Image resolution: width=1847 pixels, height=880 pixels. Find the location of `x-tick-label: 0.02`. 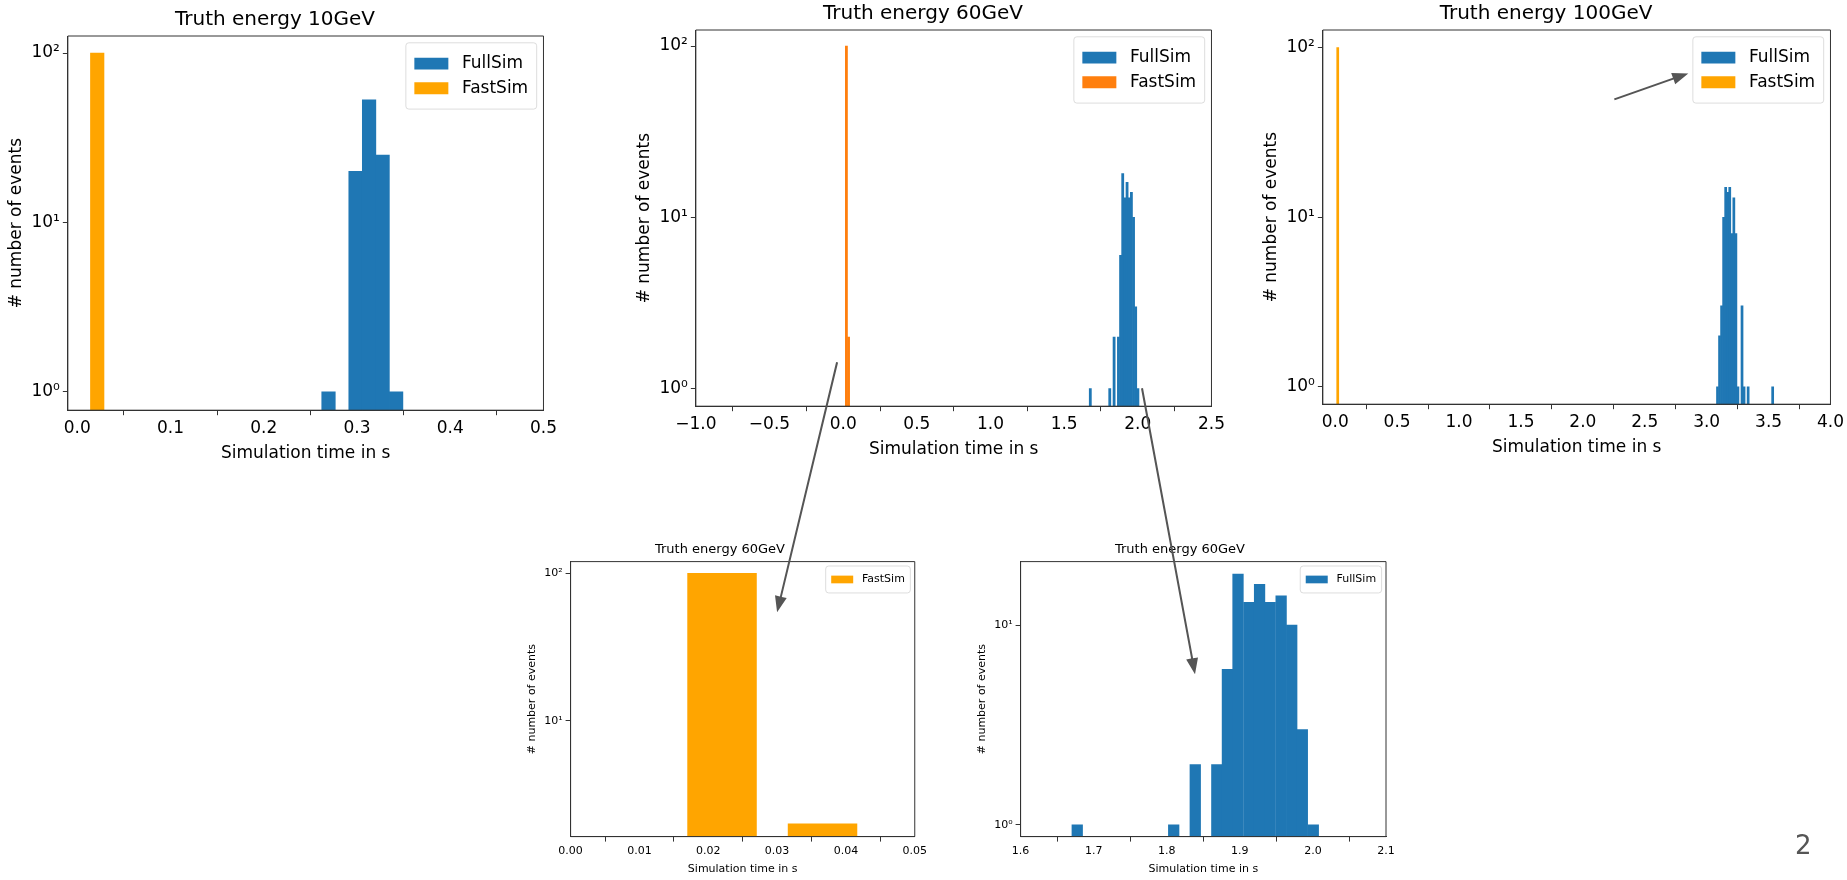

x-tick-label: 0.02 is located at coordinates (708, 851).